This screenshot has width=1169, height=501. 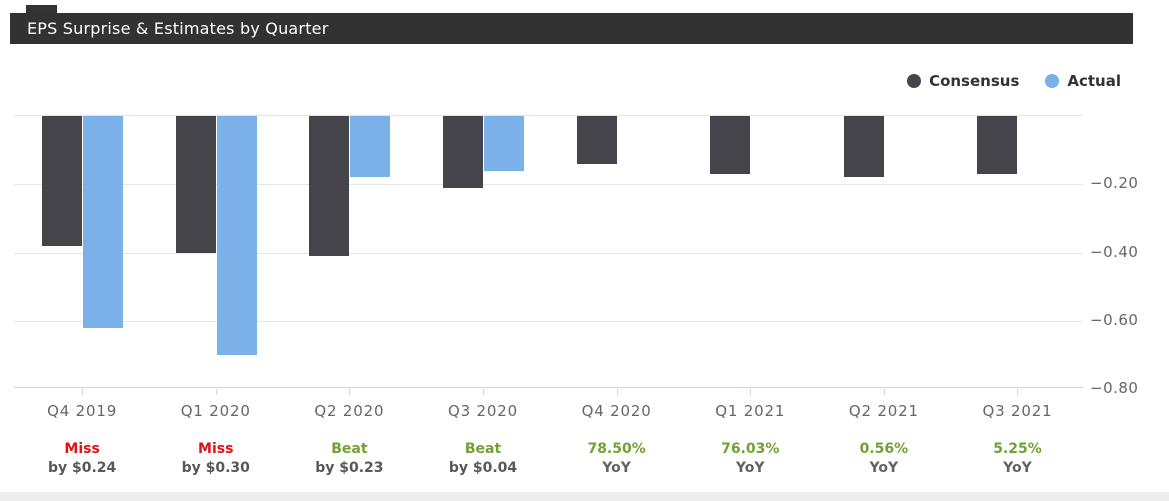 I want to click on x-axis-label-q3-2021: Q3 2021, so click(x=1017, y=411).